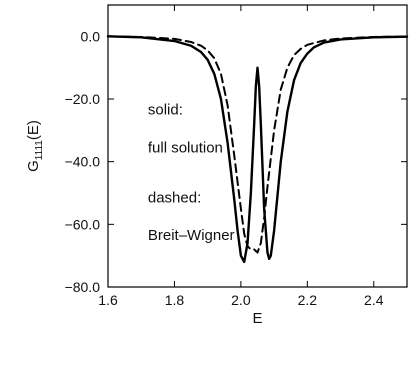 This screenshot has height=366, width=417. What do you see at coordinates (241, 300) in the screenshot?
I see `x-tick-label: 2.0` at bounding box center [241, 300].